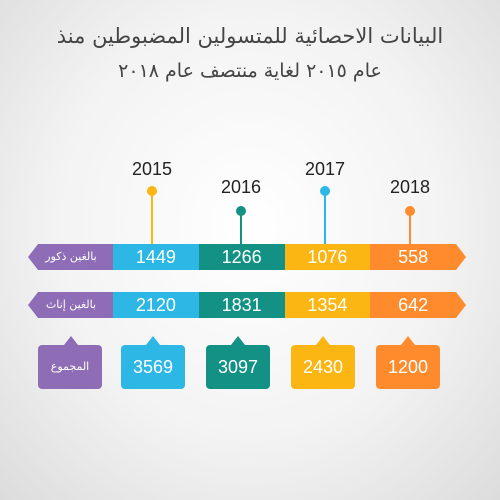 The height and width of the screenshot is (500, 500). What do you see at coordinates (71, 257) in the screenshot?
I see `row-label-males: بالغين ذكور` at bounding box center [71, 257].